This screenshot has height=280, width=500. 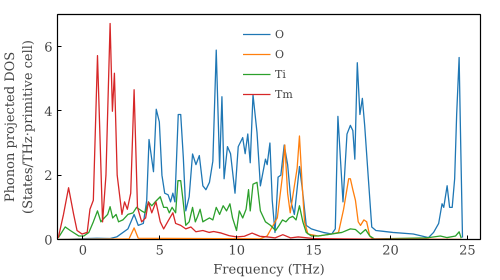 What do you see at coordinates (269, 270) in the screenshot?
I see `x-axis-title: Frequency (THz)` at bounding box center [269, 270].